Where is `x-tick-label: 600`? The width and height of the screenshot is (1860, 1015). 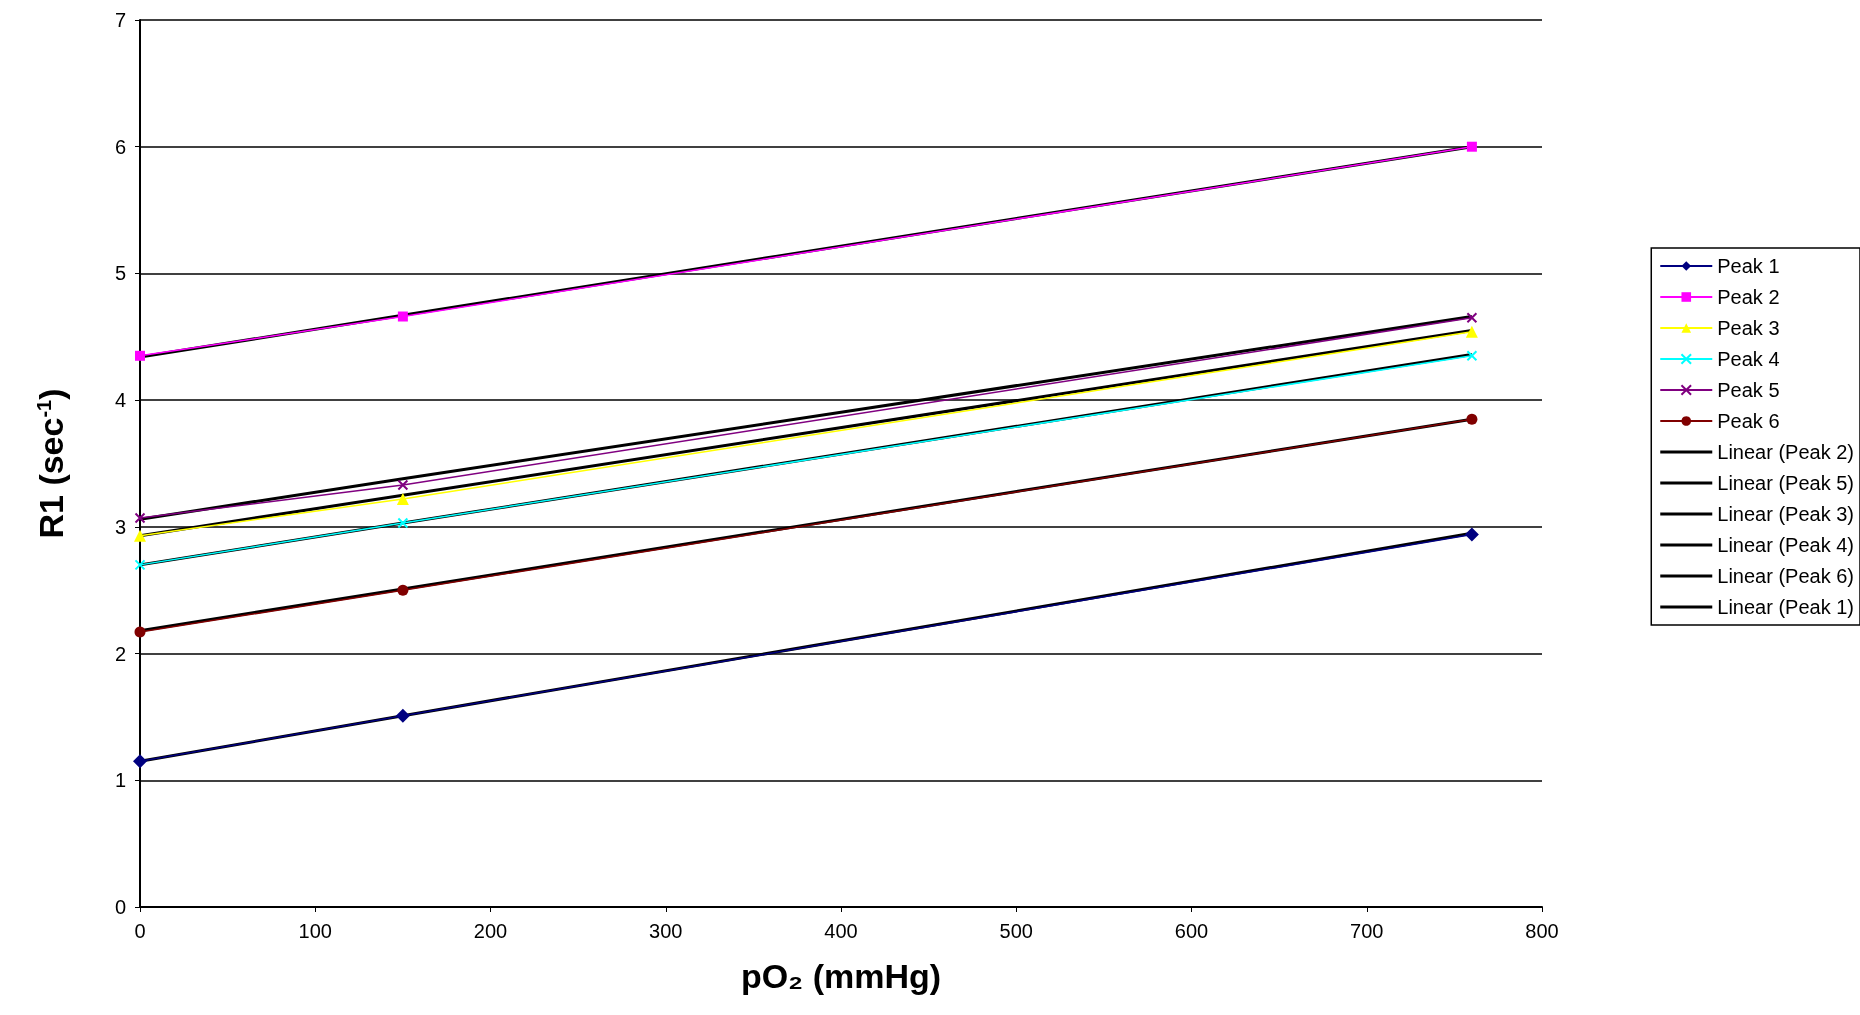
x-tick-label: 600 is located at coordinates (1191, 931).